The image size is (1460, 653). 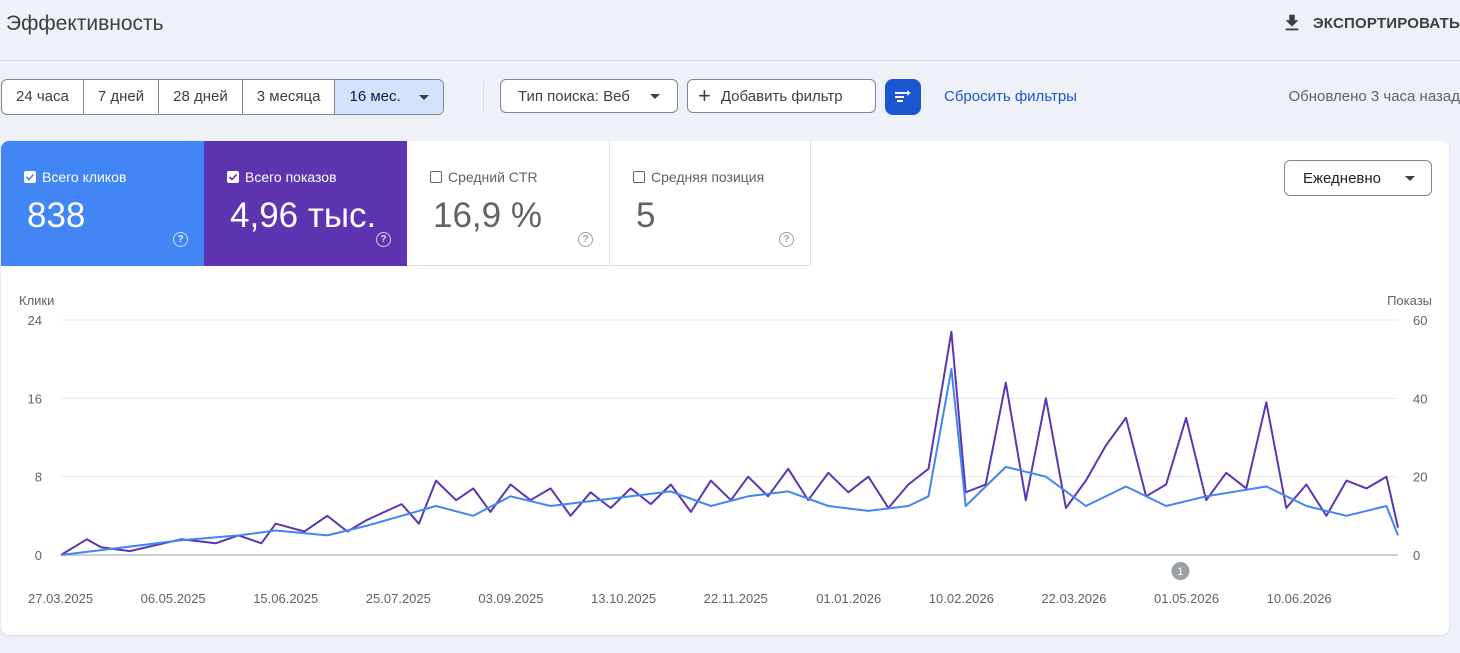 What do you see at coordinates (1374, 96) in the screenshot?
I see `last-updated: Обновлено 3 часа назад` at bounding box center [1374, 96].